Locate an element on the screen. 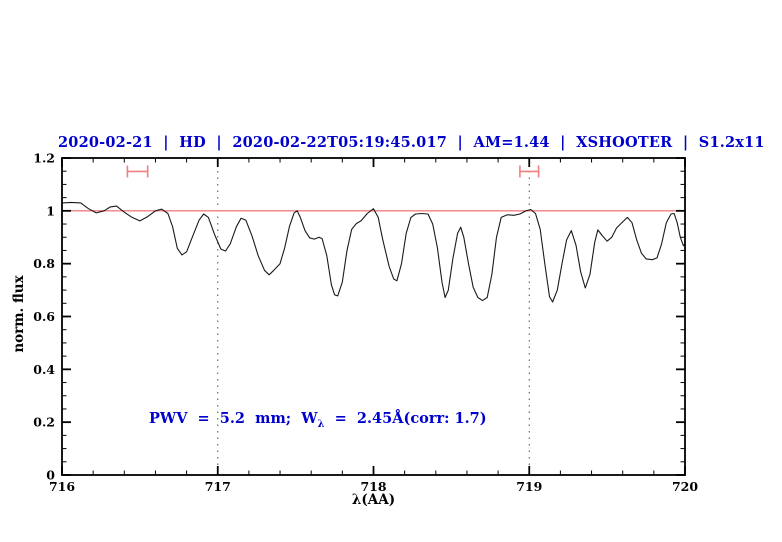 The image size is (782, 542). y-tick-label: 0 is located at coordinates (50, 475).